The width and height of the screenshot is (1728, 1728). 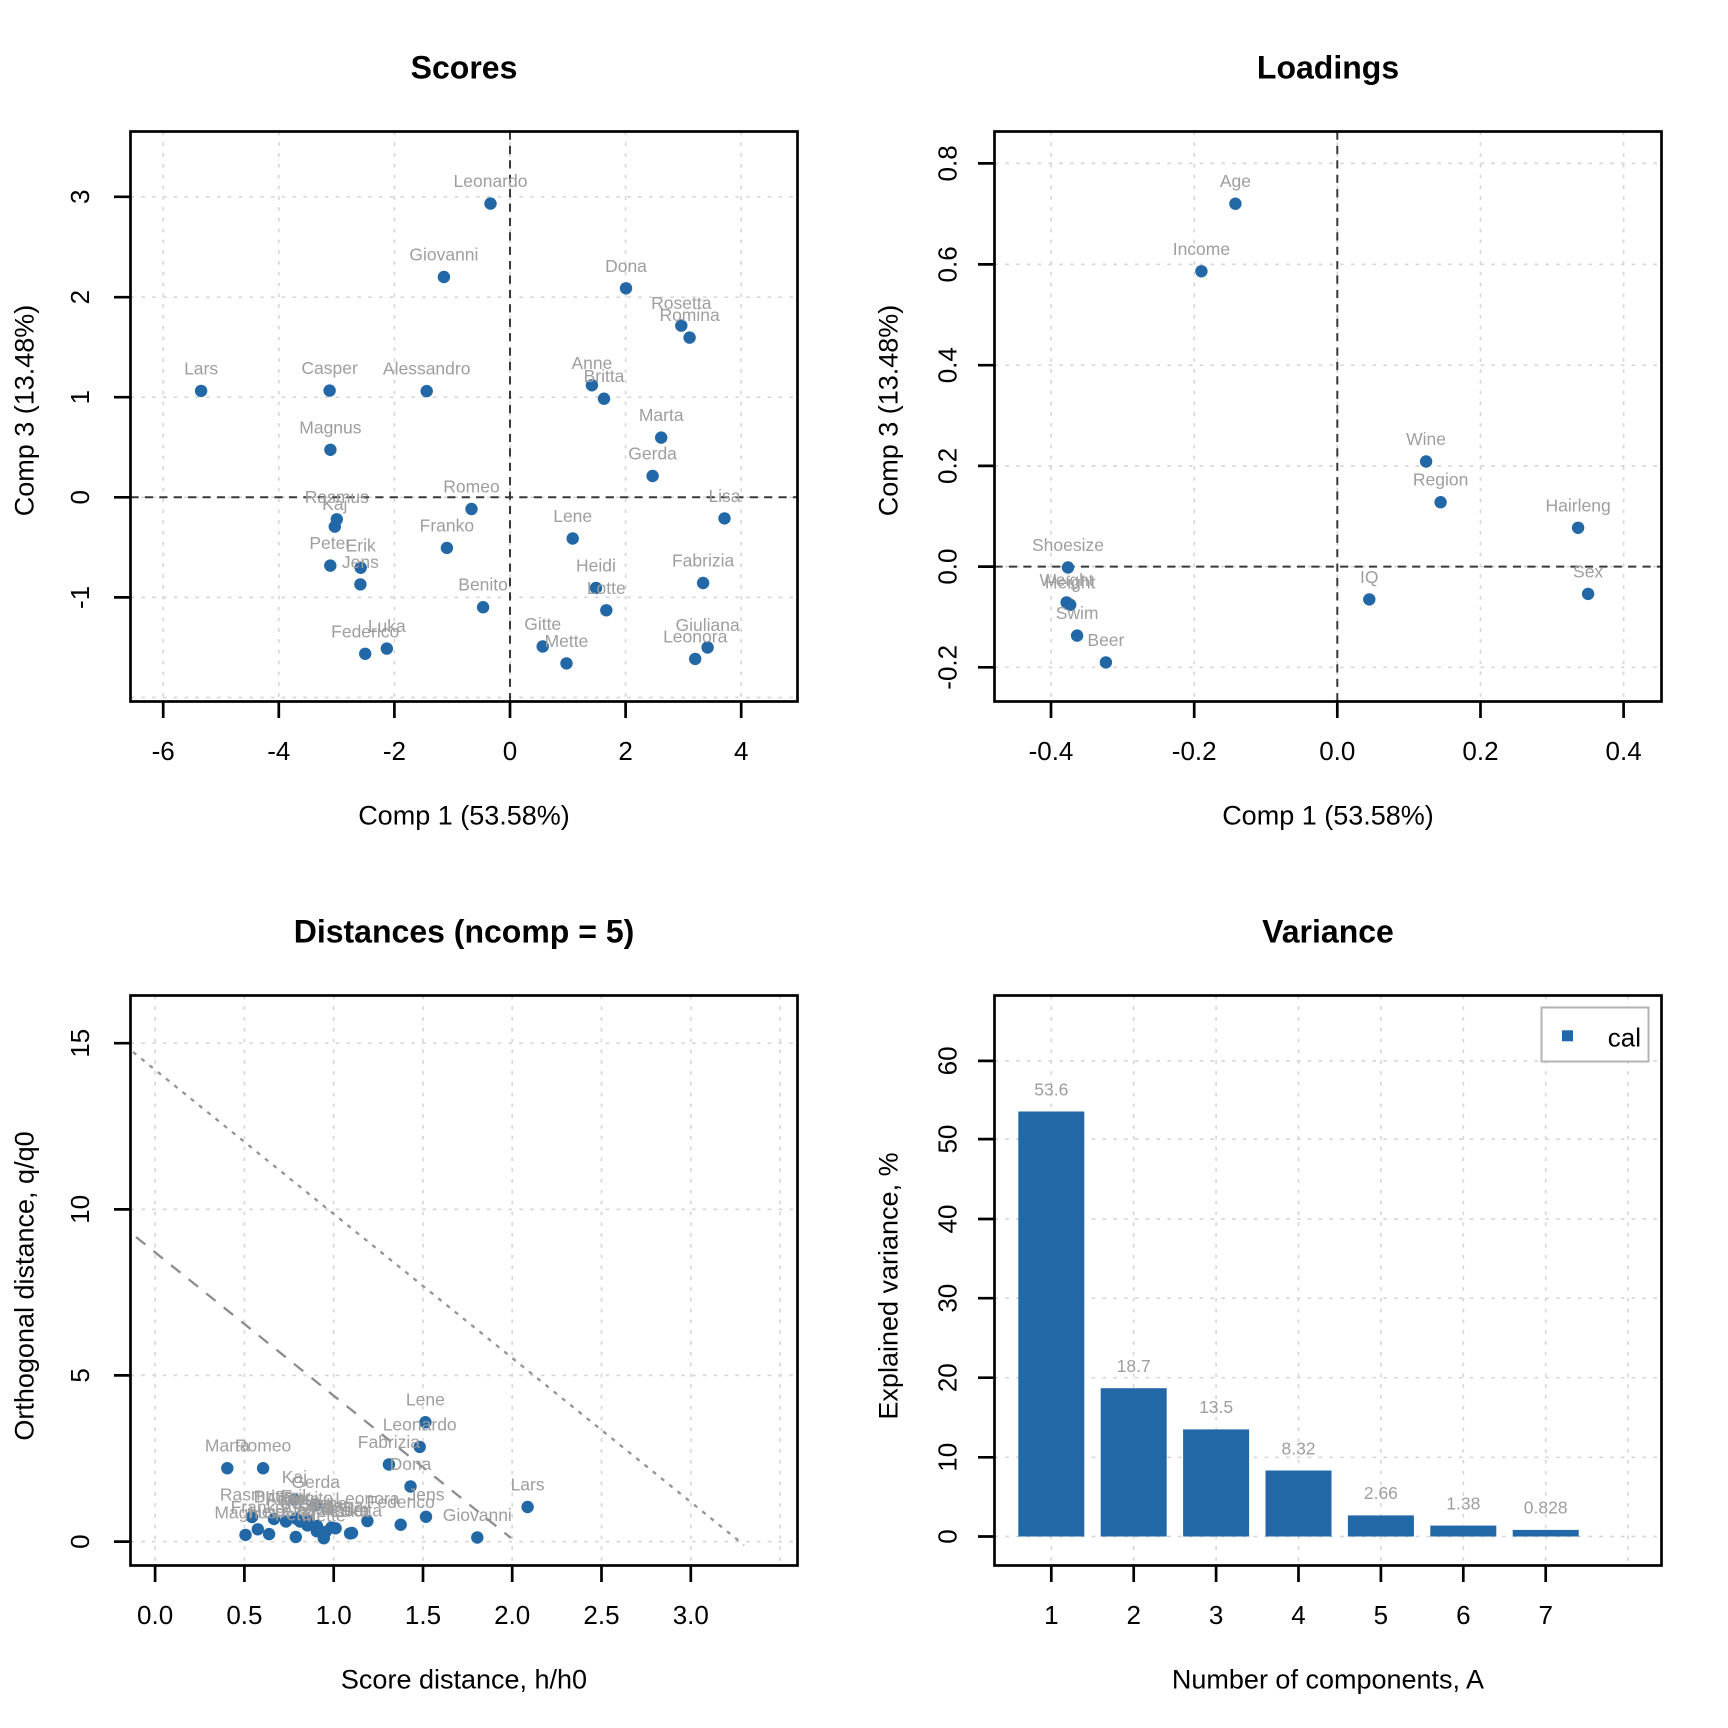 I want to click on svg-text: 50, so click(x=948, y=1139).